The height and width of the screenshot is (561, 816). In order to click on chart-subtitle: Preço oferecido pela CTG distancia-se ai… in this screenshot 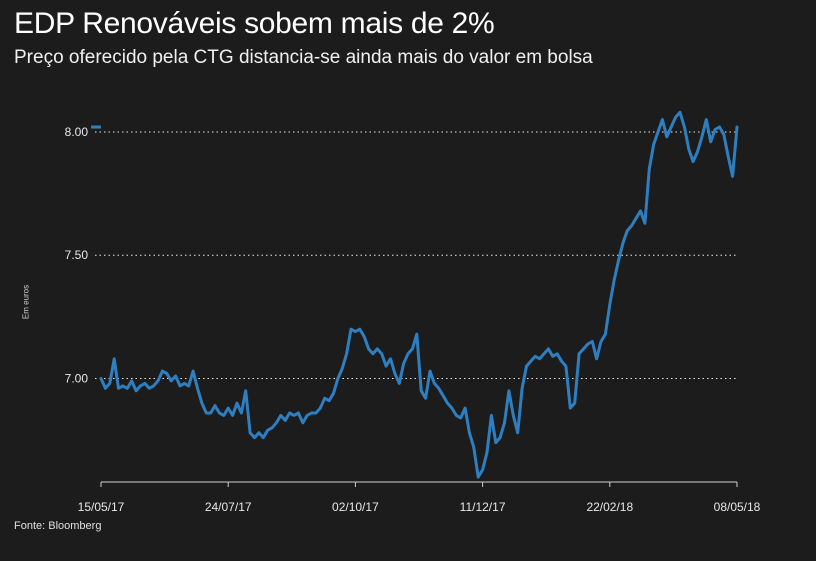, I will do `click(303, 57)`.